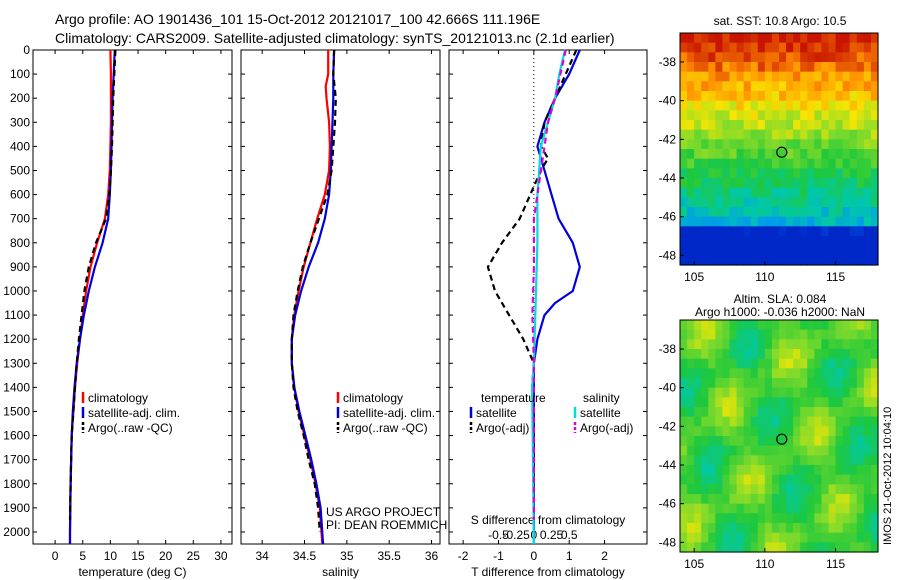  What do you see at coordinates (55, 556) in the screenshot?
I see `temperature-xtick-label: 0` at bounding box center [55, 556].